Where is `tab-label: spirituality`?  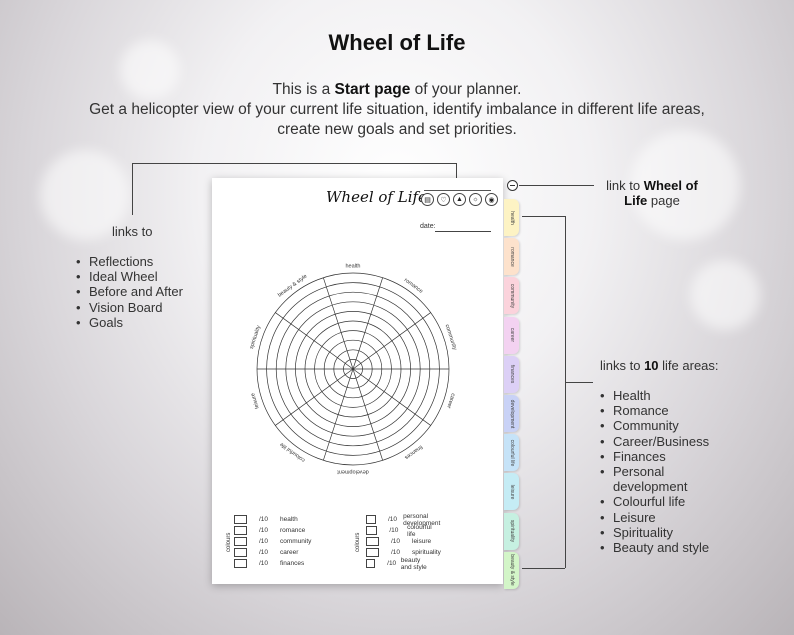
tab-label: spirituality is located at coordinates (511, 531).